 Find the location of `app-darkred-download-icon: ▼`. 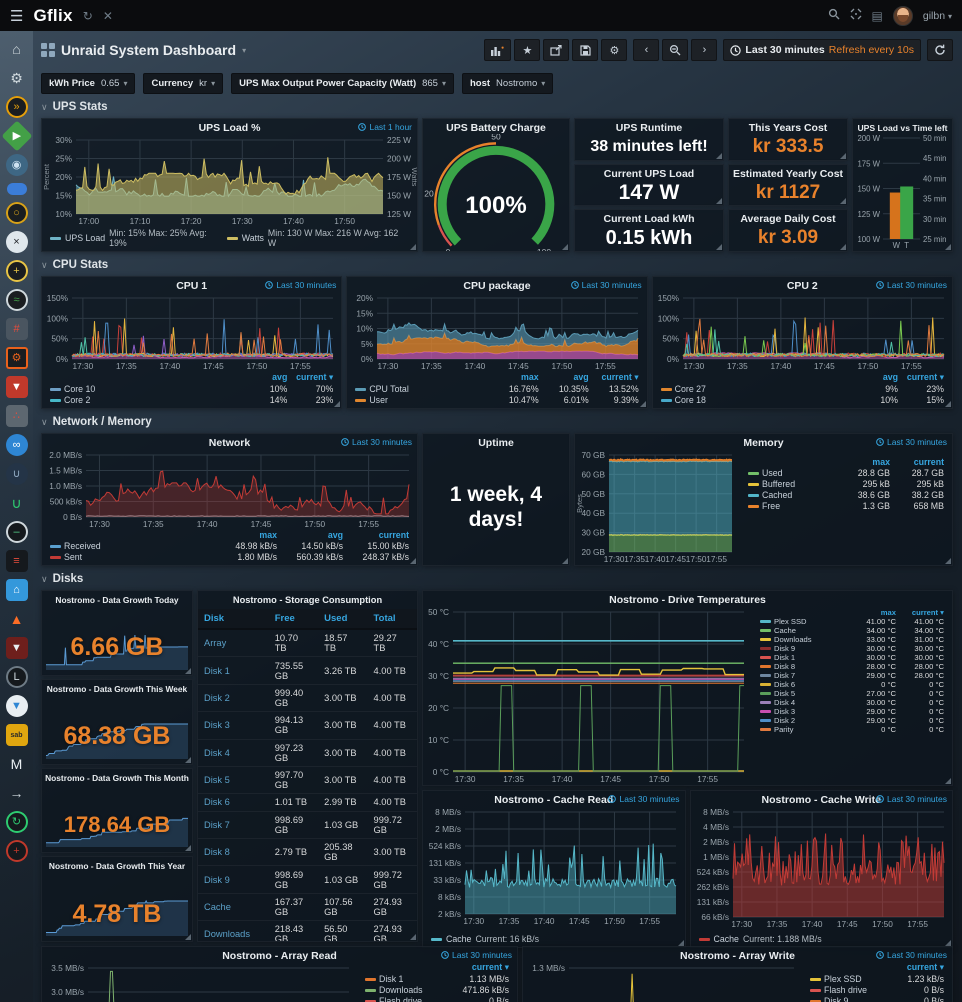

app-darkred-download-icon: ▼ is located at coordinates (16, 648).